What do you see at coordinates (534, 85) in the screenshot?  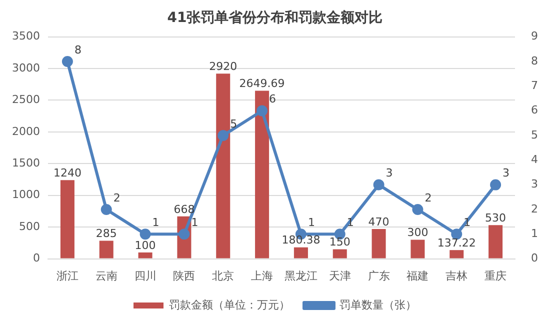 I see `y2-tick-label: 7` at bounding box center [534, 85].